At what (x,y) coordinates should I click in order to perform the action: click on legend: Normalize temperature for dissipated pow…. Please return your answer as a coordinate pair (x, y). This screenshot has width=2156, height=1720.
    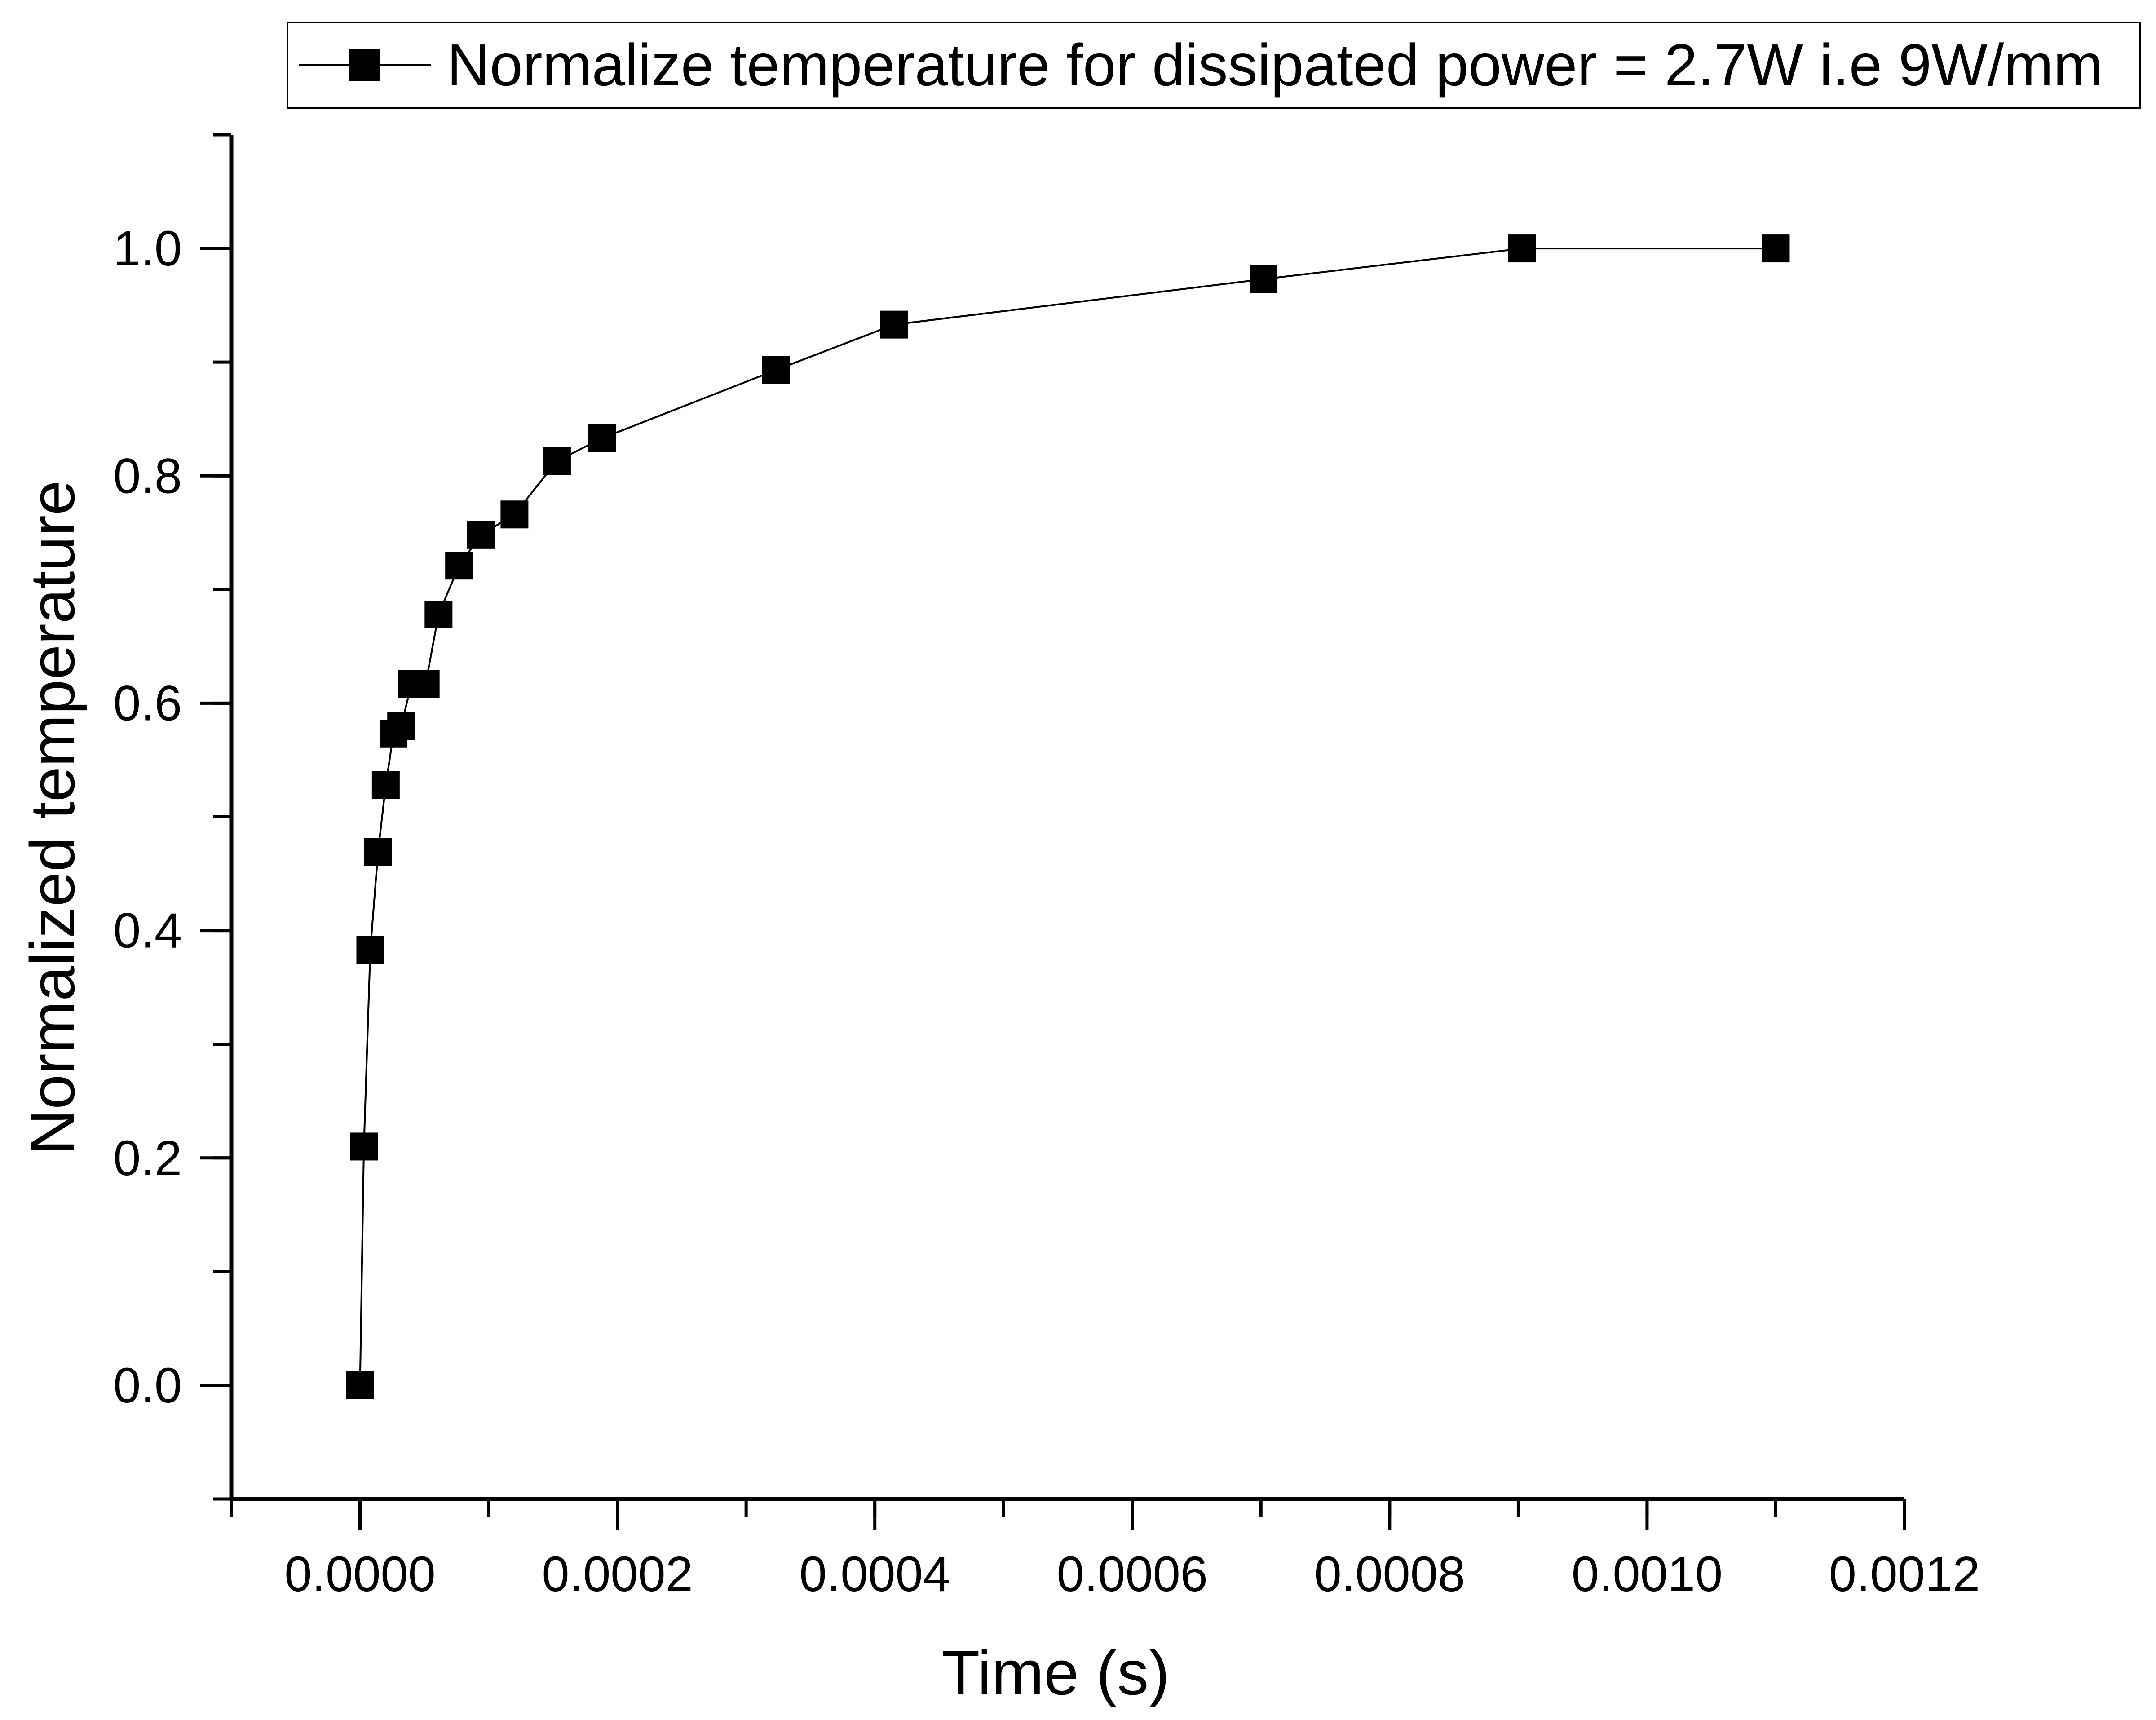
    Looking at the image, I should click on (1214, 65).